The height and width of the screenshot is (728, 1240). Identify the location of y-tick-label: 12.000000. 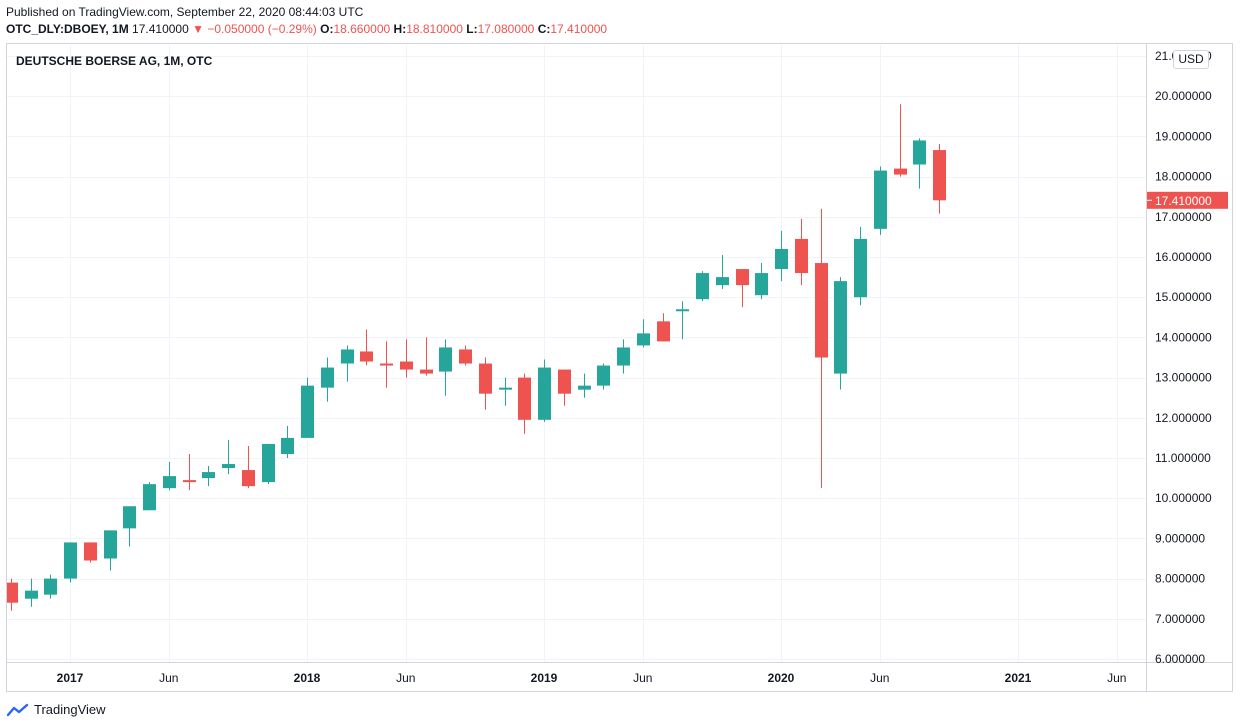
(1183, 418).